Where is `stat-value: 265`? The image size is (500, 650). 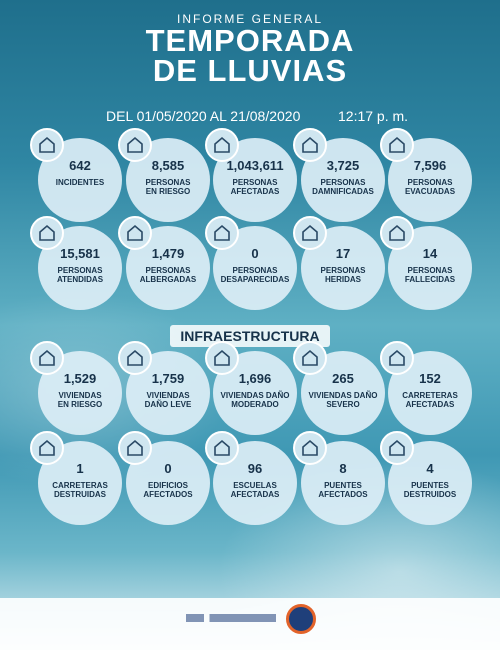 stat-value: 265 is located at coordinates (343, 378).